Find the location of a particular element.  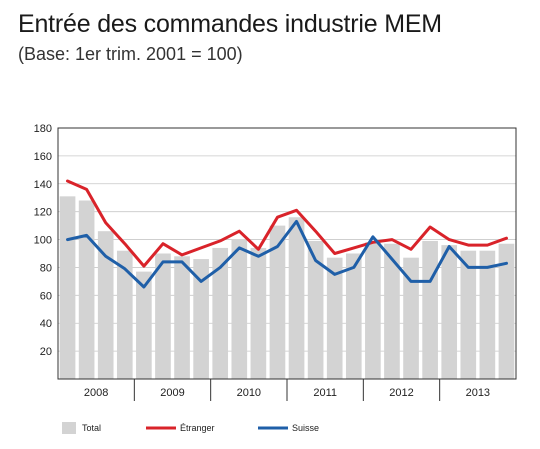

chart-title: Entrée des commandes industrie MEM is located at coordinates (230, 24).